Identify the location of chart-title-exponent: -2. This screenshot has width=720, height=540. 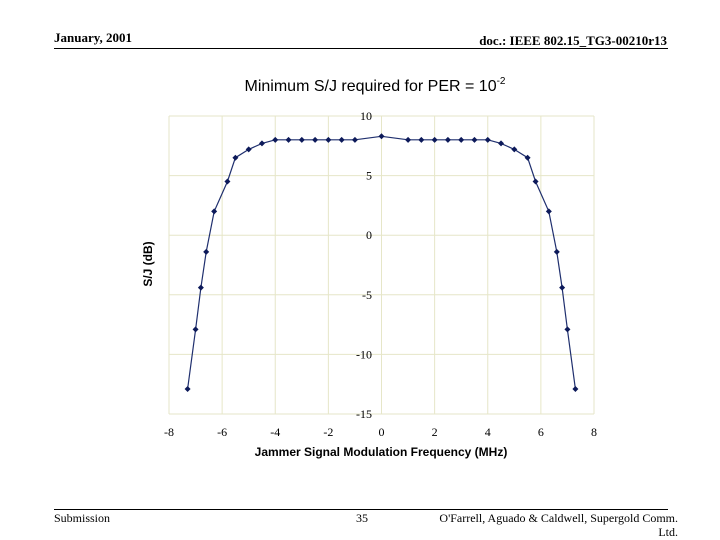
(501, 81).